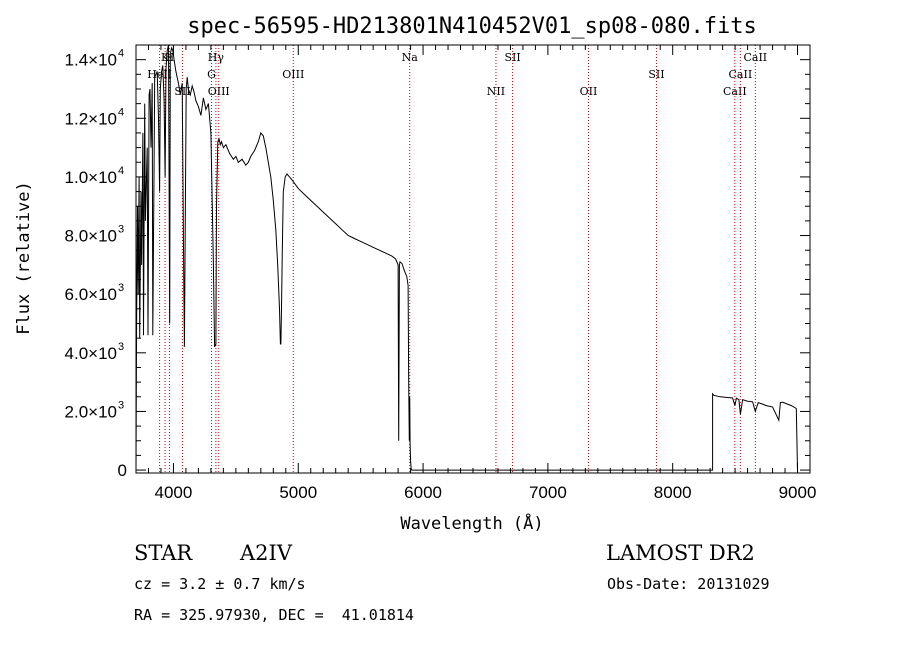 The width and height of the screenshot is (900, 649). I want to click on y-tick-label: 1.2×10, so click(91, 118).